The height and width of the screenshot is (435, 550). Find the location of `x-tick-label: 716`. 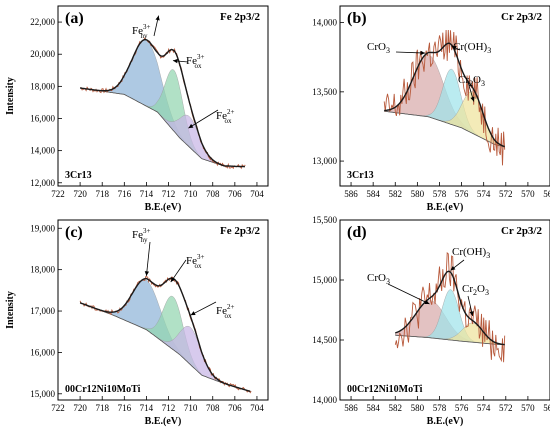

x-tick-label: 716 is located at coordinates (125, 194).